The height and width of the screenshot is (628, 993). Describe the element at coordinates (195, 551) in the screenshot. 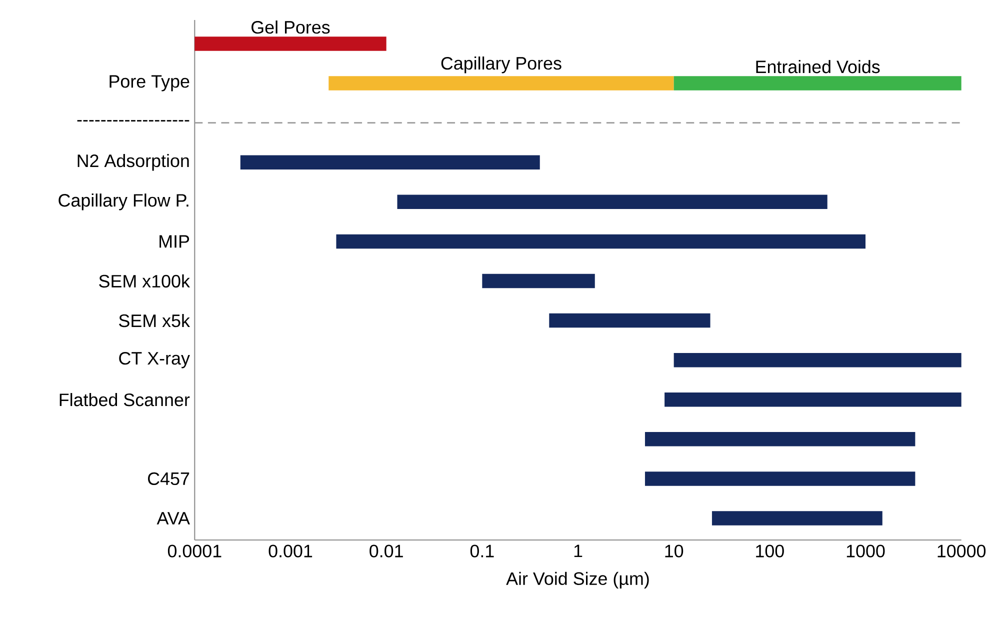

I see `x-tick-label: 0.0001` at that location.